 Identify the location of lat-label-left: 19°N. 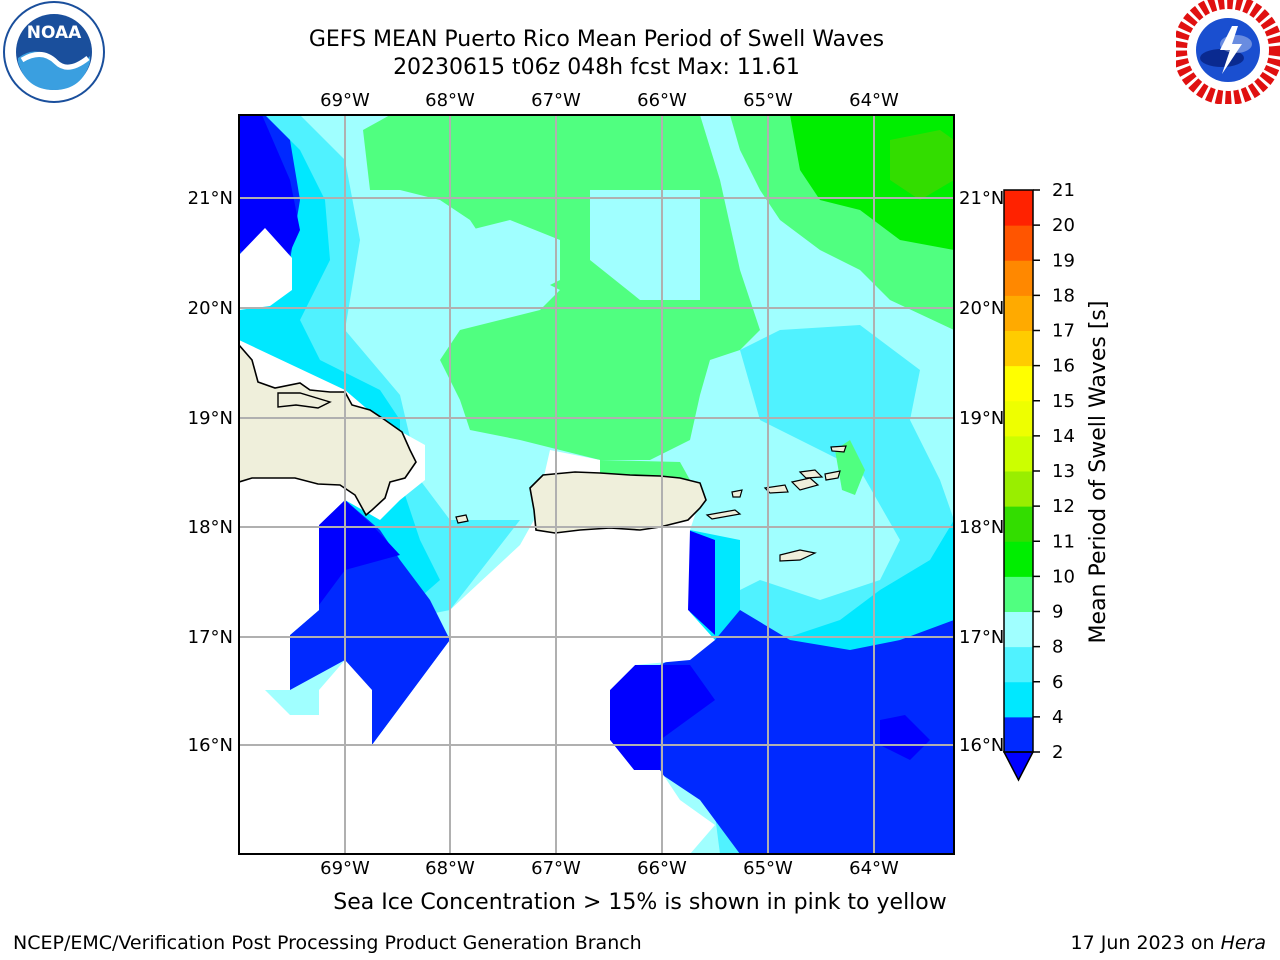
(210, 418).